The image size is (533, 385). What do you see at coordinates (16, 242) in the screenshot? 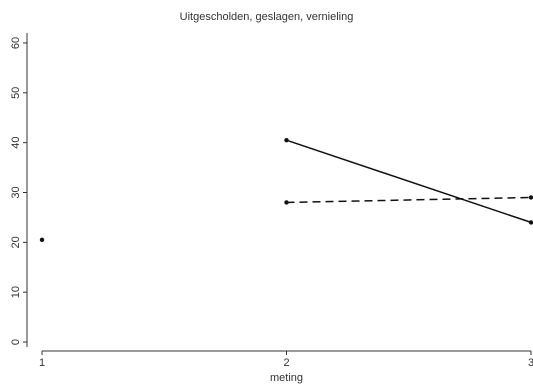
I see `y-tick-label: 20` at bounding box center [16, 242].